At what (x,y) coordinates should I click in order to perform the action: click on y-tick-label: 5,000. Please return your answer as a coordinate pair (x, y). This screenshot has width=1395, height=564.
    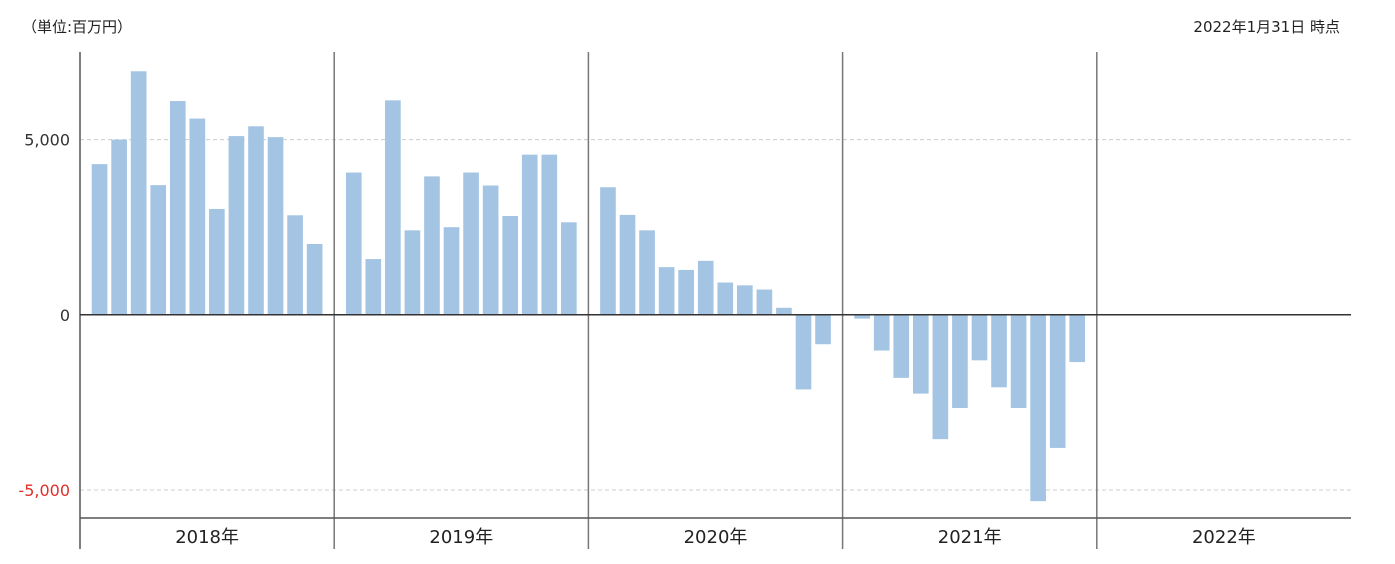
    Looking at the image, I should click on (47, 140).